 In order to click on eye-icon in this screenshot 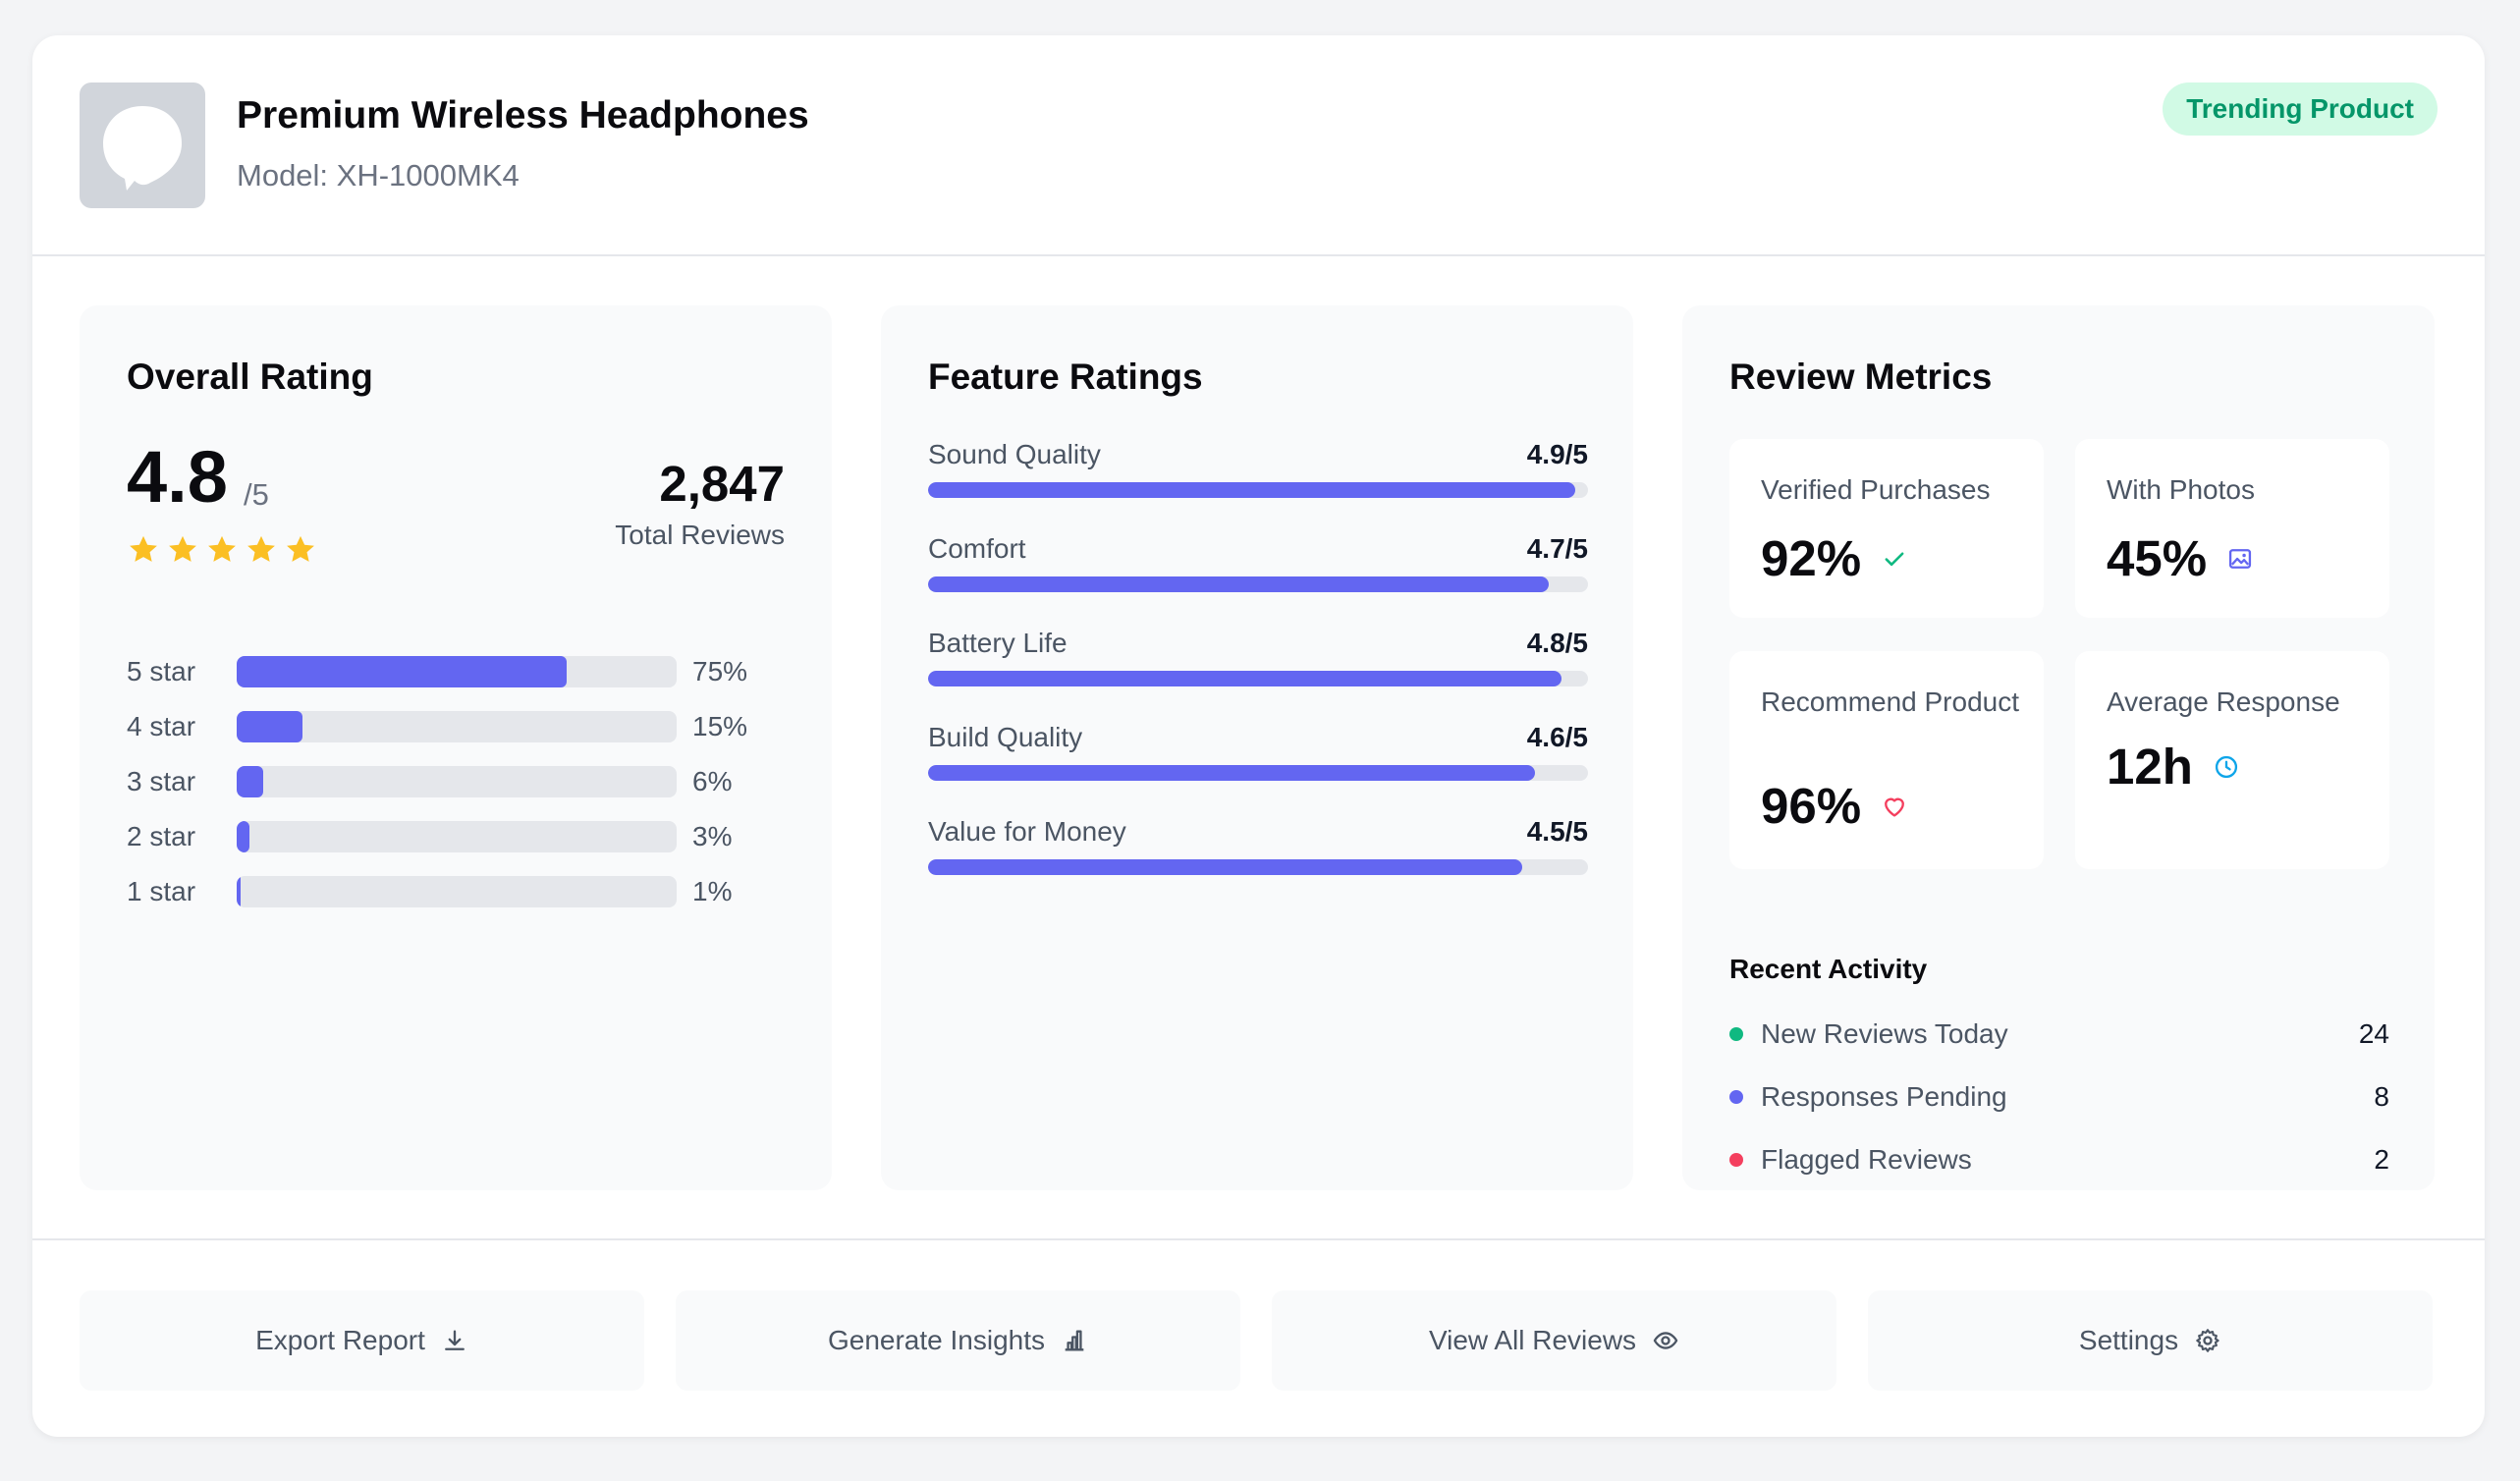, I will do `click(1665, 1340)`.